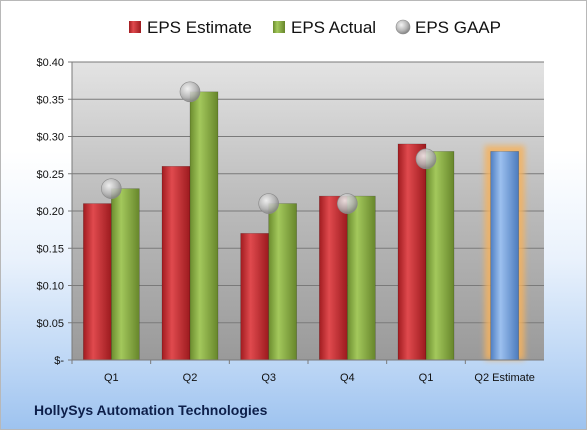 This screenshot has height=430, width=587. I want to click on legend-marker-eps-gaap, so click(403, 27).